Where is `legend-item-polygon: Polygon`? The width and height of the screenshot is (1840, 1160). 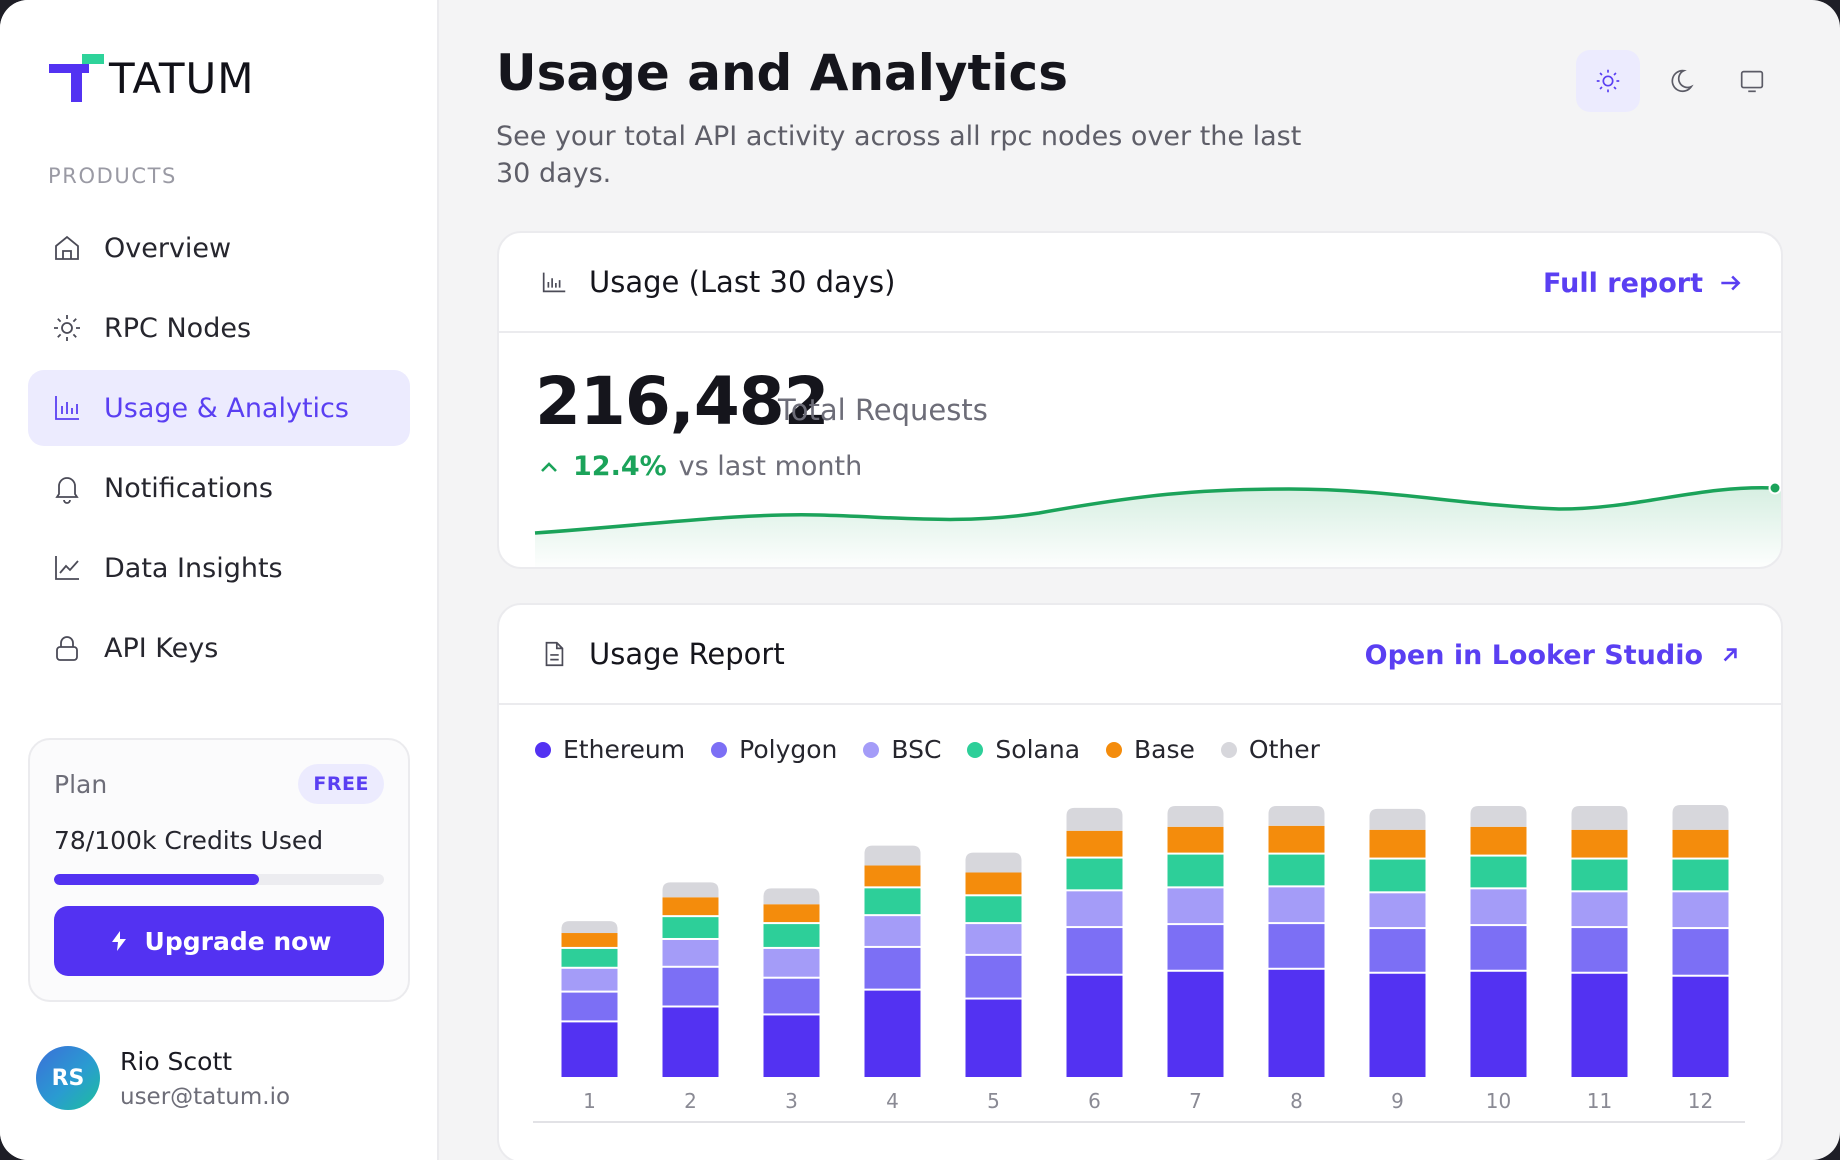 legend-item-polygon: Polygon is located at coordinates (774, 749).